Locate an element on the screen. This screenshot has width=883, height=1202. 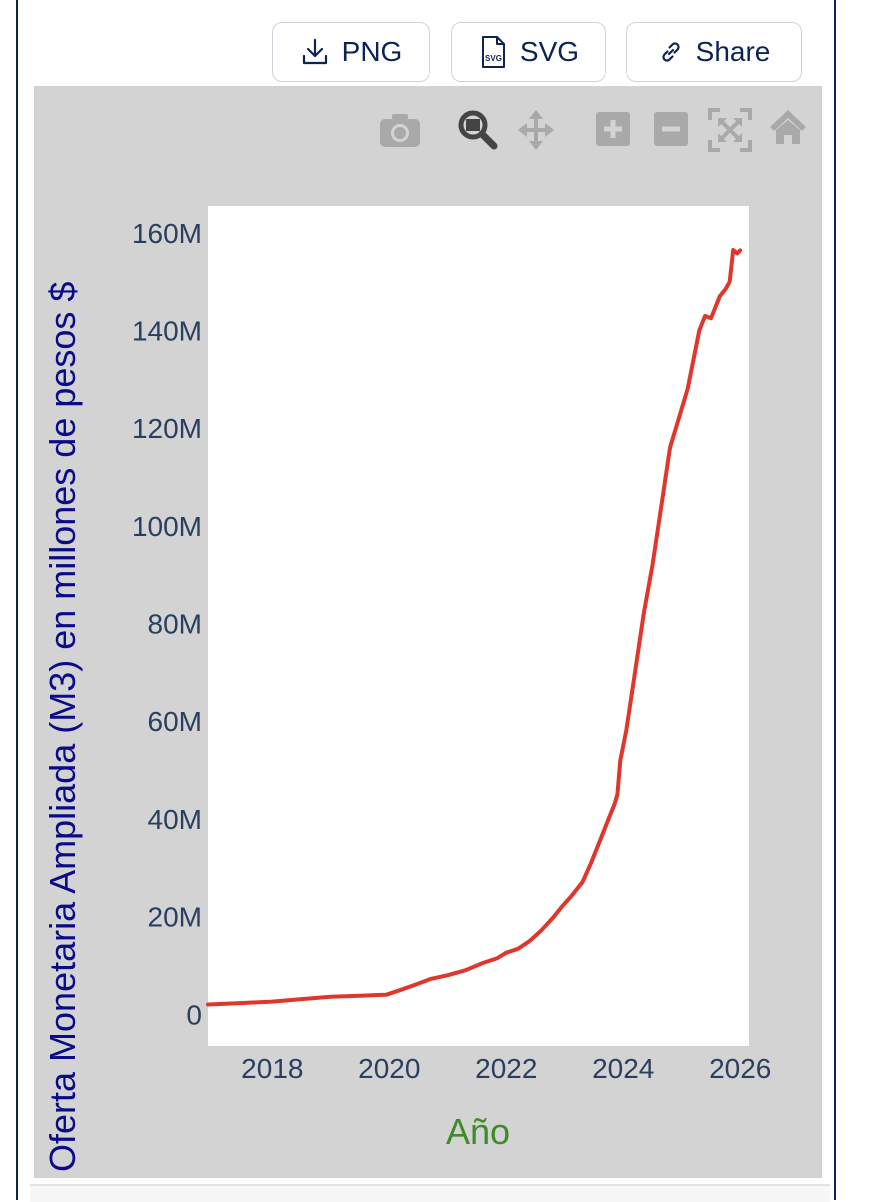
x-tick-label: 2020 is located at coordinates (389, 1068).